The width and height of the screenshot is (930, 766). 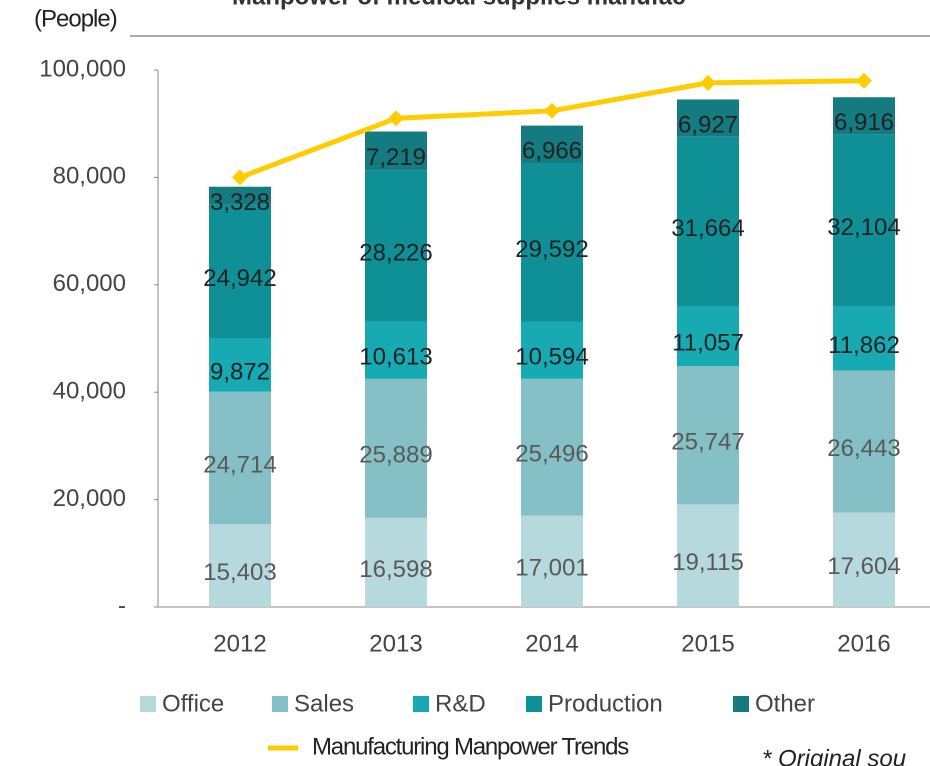 What do you see at coordinates (551, 568) in the screenshot?
I see `data-label: 17,001` at bounding box center [551, 568].